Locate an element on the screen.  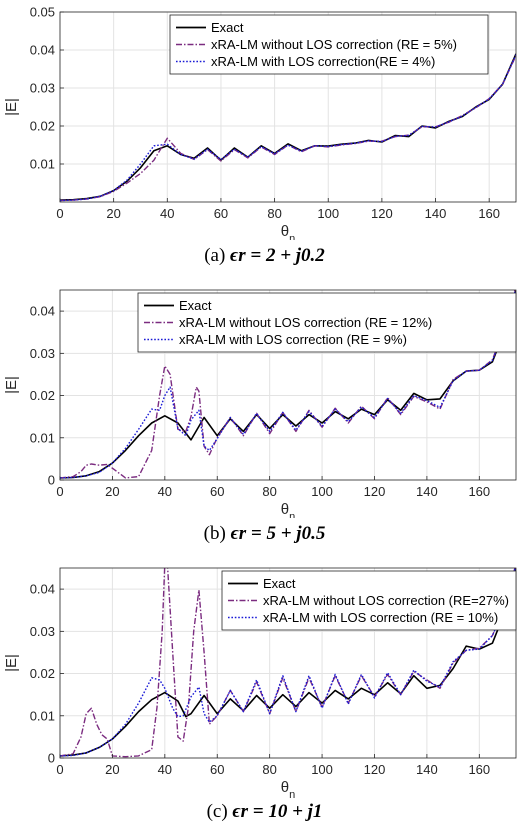
y-tick-label: 0.05 is located at coordinates (42, 12).